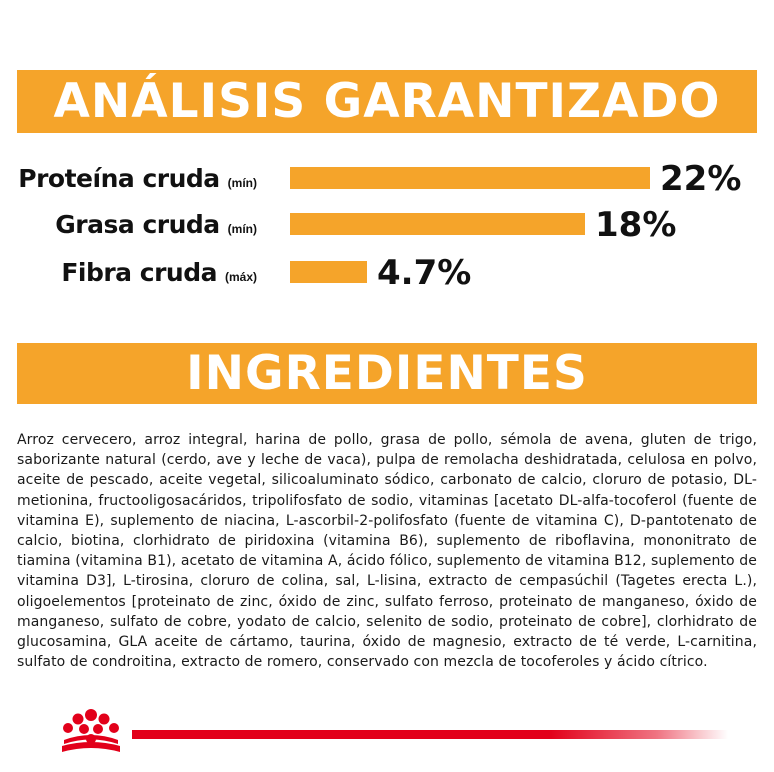 Image resolution: width=774 pixels, height=772 pixels. I want to click on footer-divider, so click(430, 734).